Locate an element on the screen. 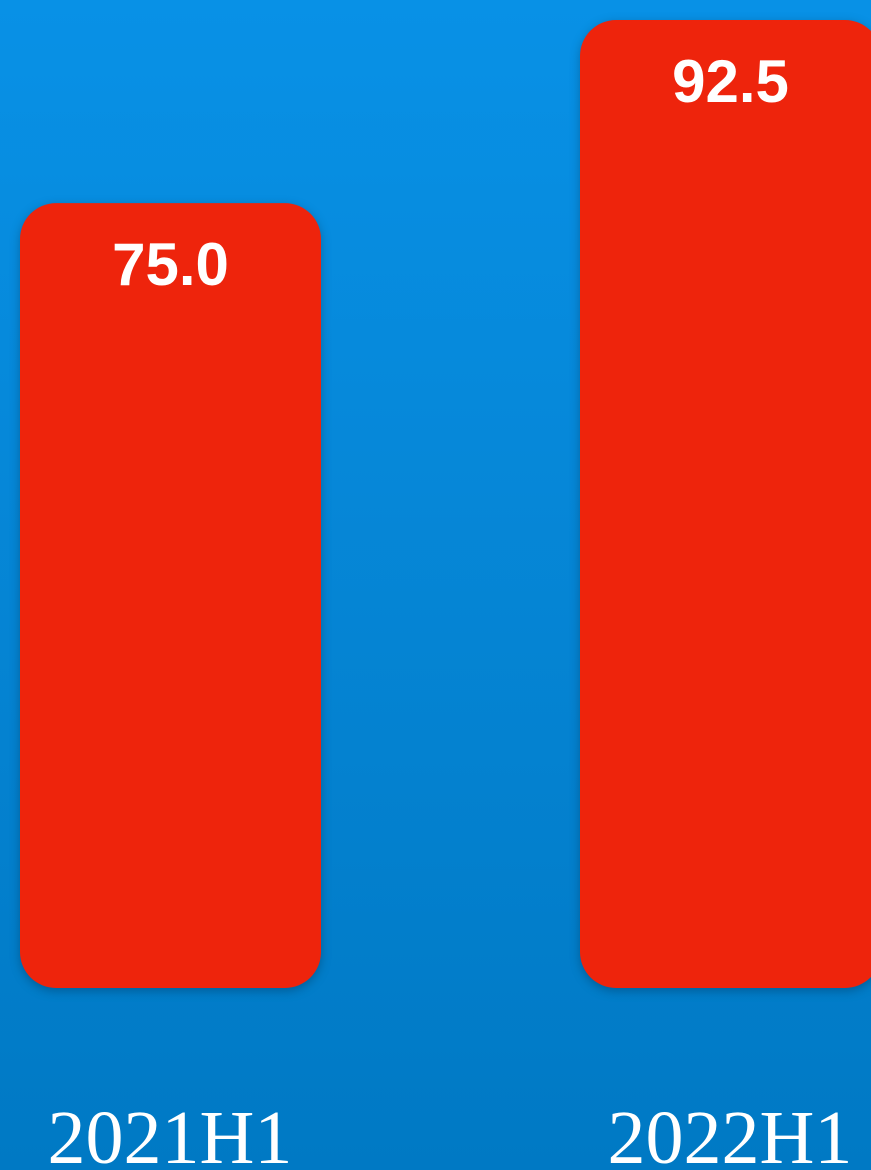  category-label-2022H1: 2022H1 is located at coordinates (730, 1133).